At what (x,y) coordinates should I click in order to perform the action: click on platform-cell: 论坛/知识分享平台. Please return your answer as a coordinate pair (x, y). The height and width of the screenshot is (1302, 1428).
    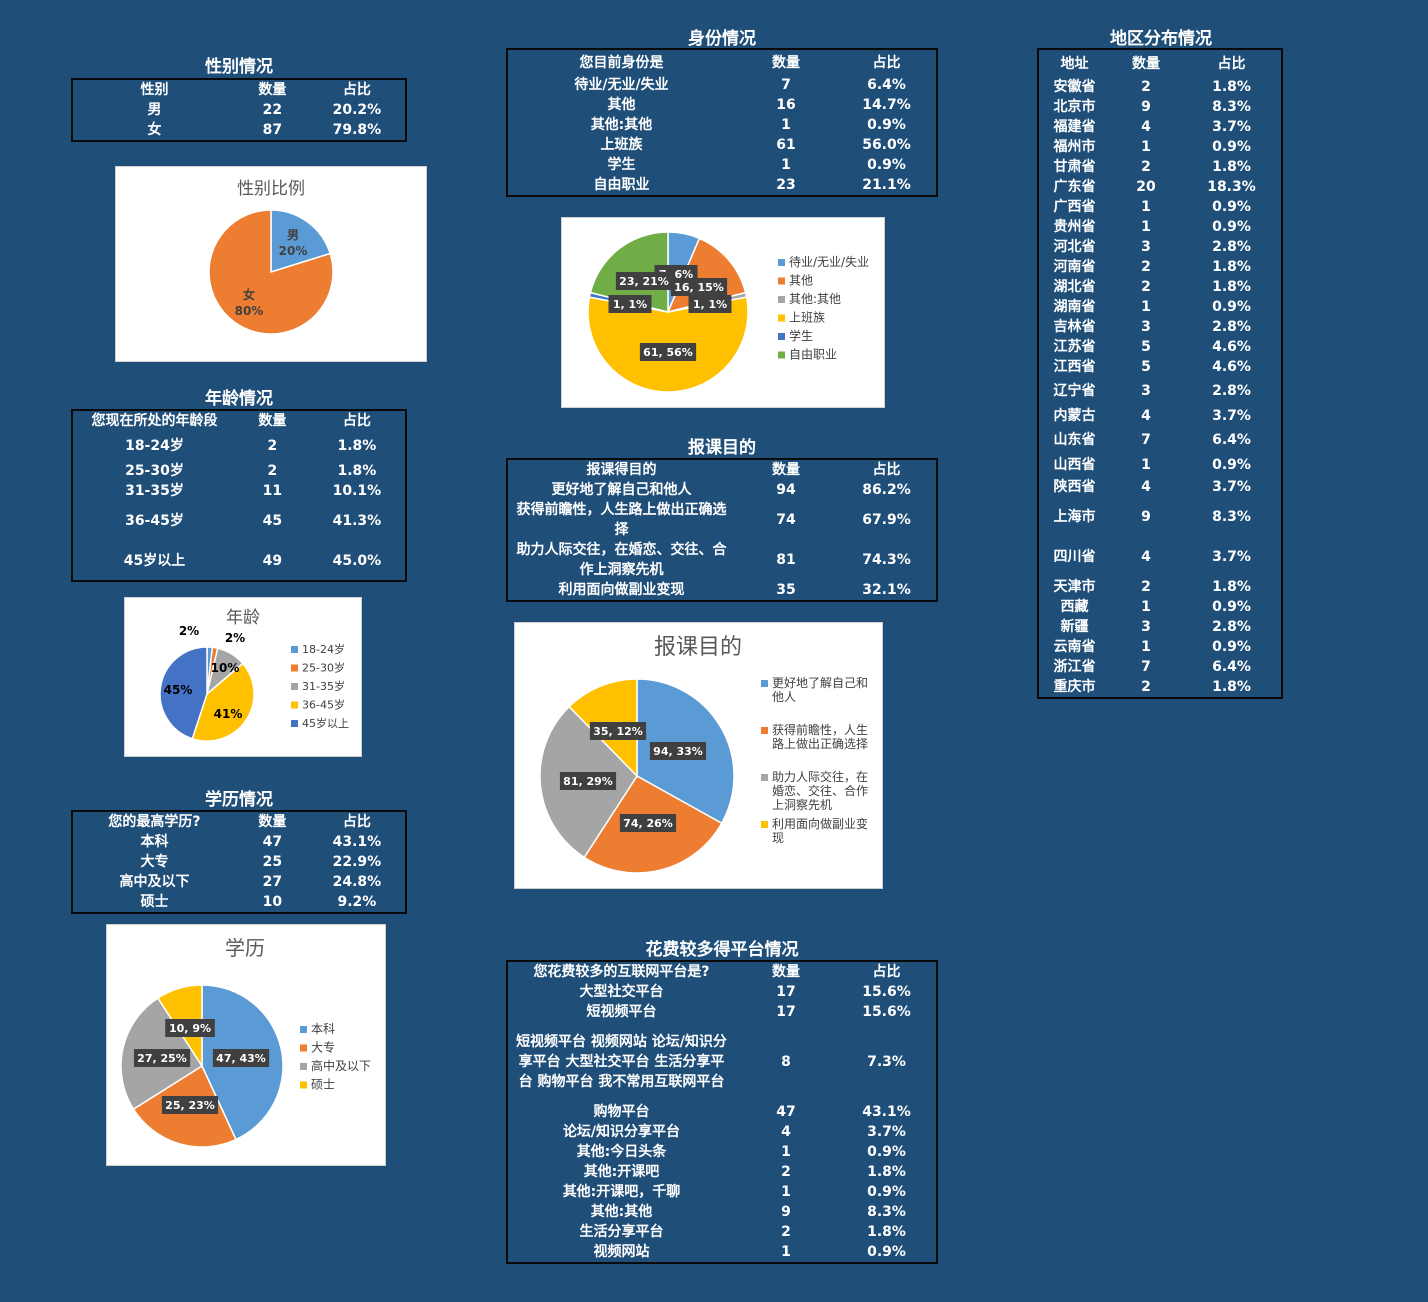
    Looking at the image, I should click on (621, 1132).